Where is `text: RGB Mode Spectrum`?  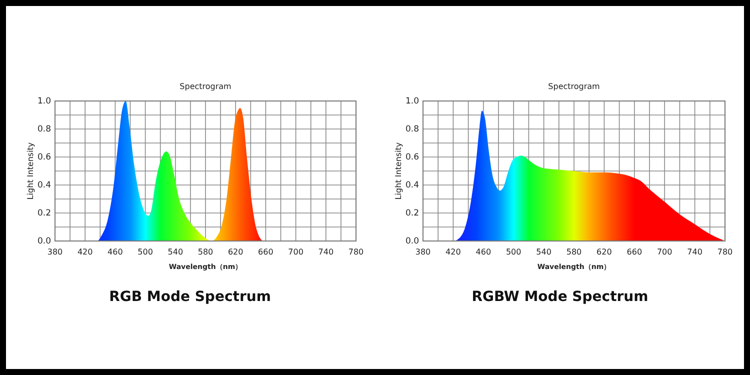
text: RGB Mode Spectrum is located at coordinates (190, 297).